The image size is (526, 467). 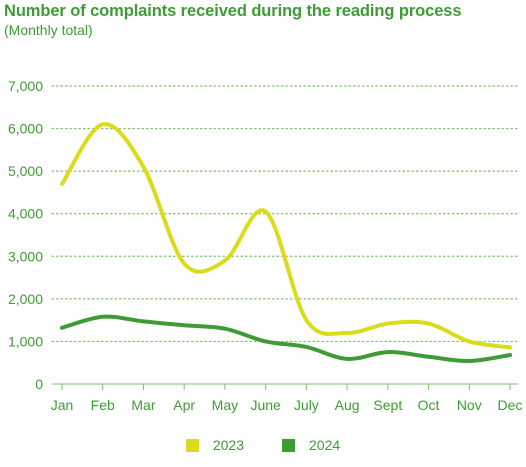 What do you see at coordinates (143, 405) in the screenshot?
I see `x-tick-label: Mar` at bounding box center [143, 405].